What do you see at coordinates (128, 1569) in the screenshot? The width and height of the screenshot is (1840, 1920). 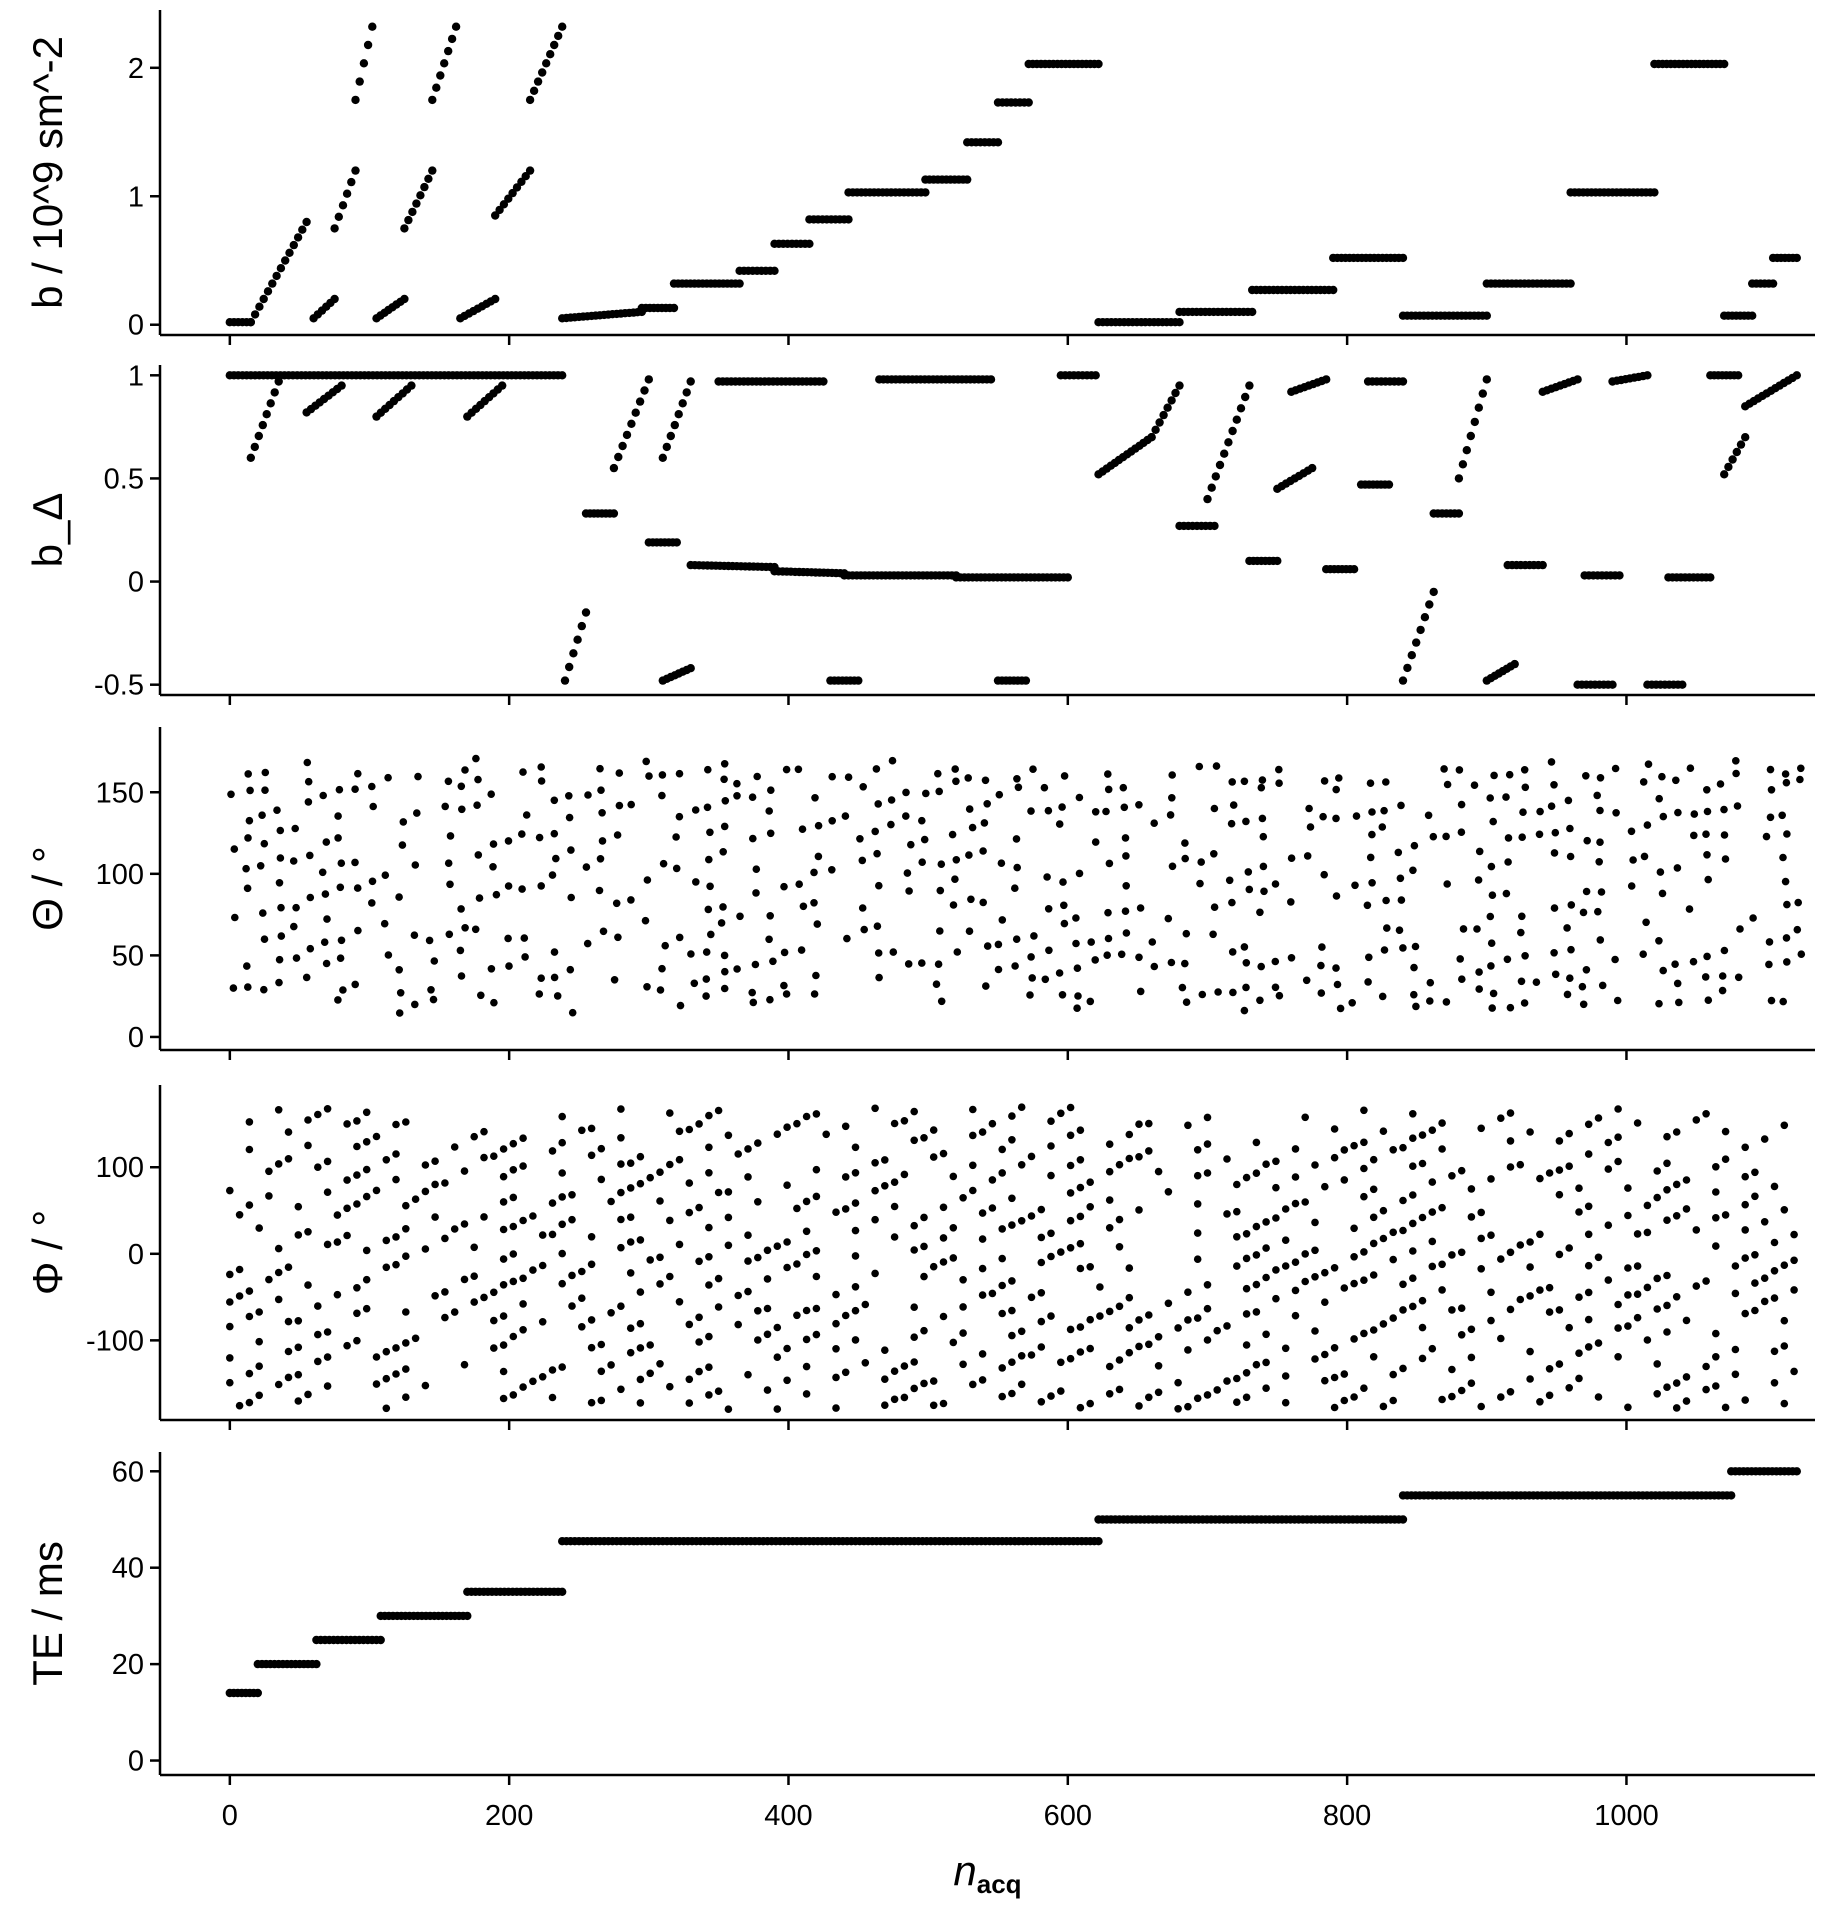 I see `y-tick-label: 40` at bounding box center [128, 1569].